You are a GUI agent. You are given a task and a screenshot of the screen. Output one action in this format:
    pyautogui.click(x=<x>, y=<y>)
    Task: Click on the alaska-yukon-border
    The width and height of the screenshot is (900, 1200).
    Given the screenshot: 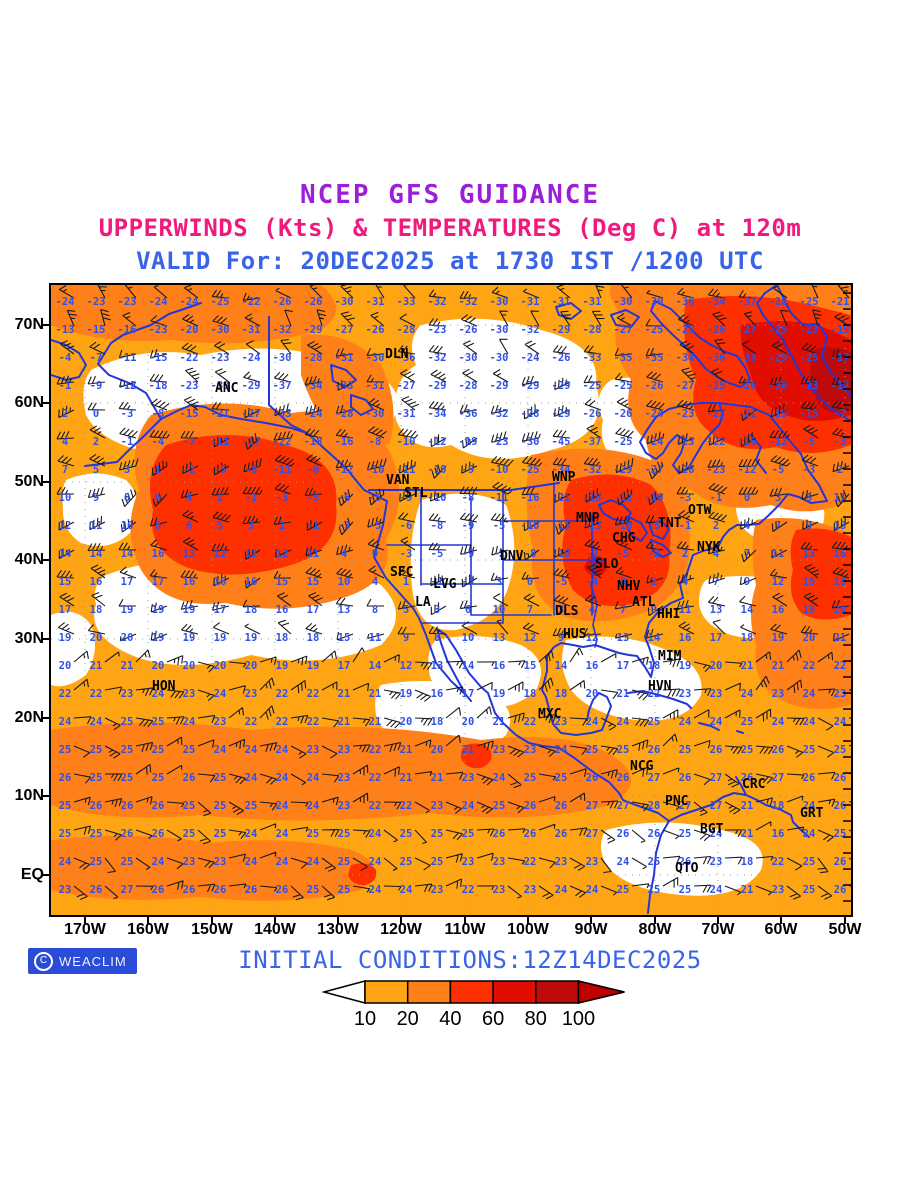 What is the action you would take?
    pyautogui.click(x=288, y=375)
    